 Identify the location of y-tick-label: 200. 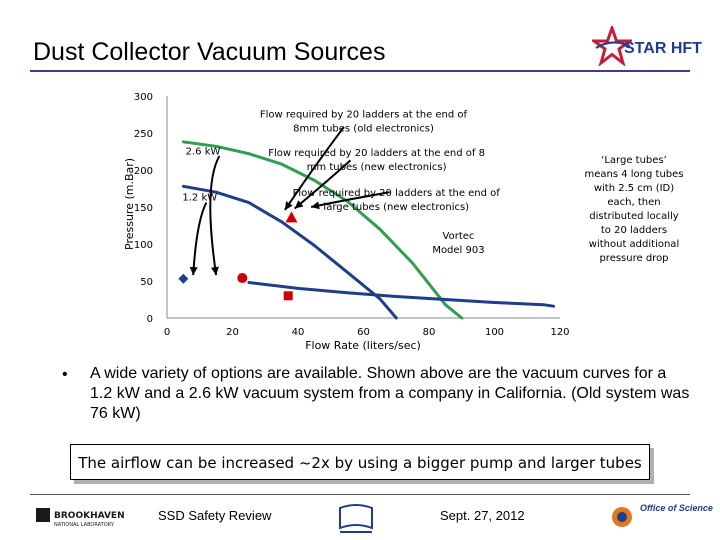
(143, 171).